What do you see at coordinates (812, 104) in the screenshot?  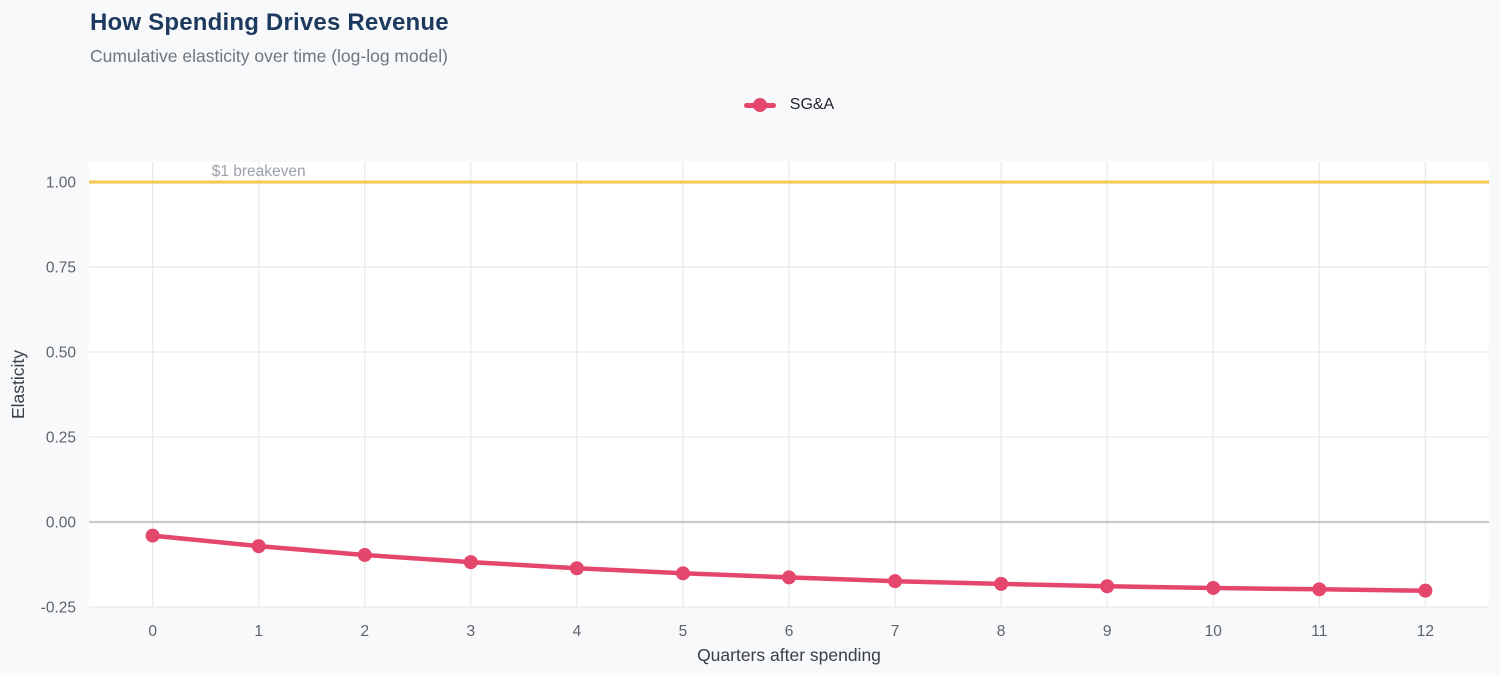 I see `legend-item-label: SG&A` at bounding box center [812, 104].